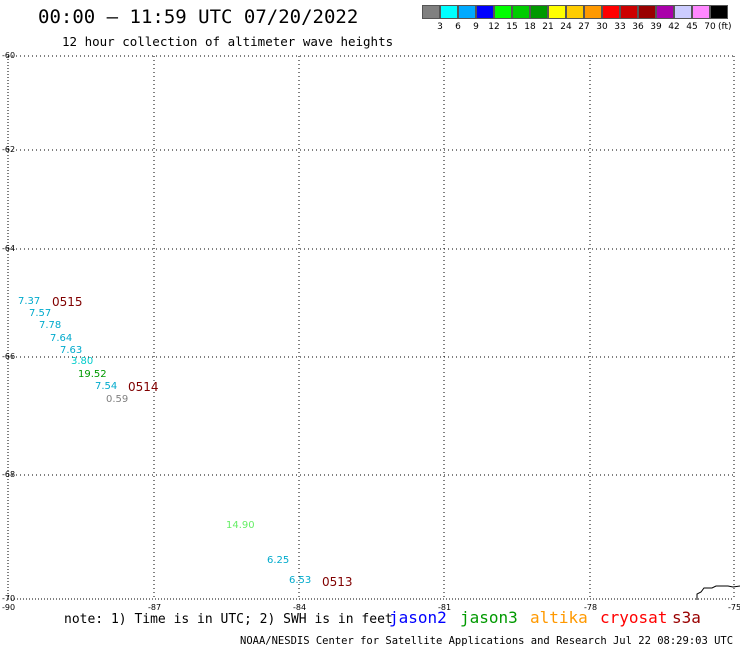 The image size is (740, 650). What do you see at coordinates (106, 386) in the screenshot?
I see `wave-height-value: 7.54` at bounding box center [106, 386].